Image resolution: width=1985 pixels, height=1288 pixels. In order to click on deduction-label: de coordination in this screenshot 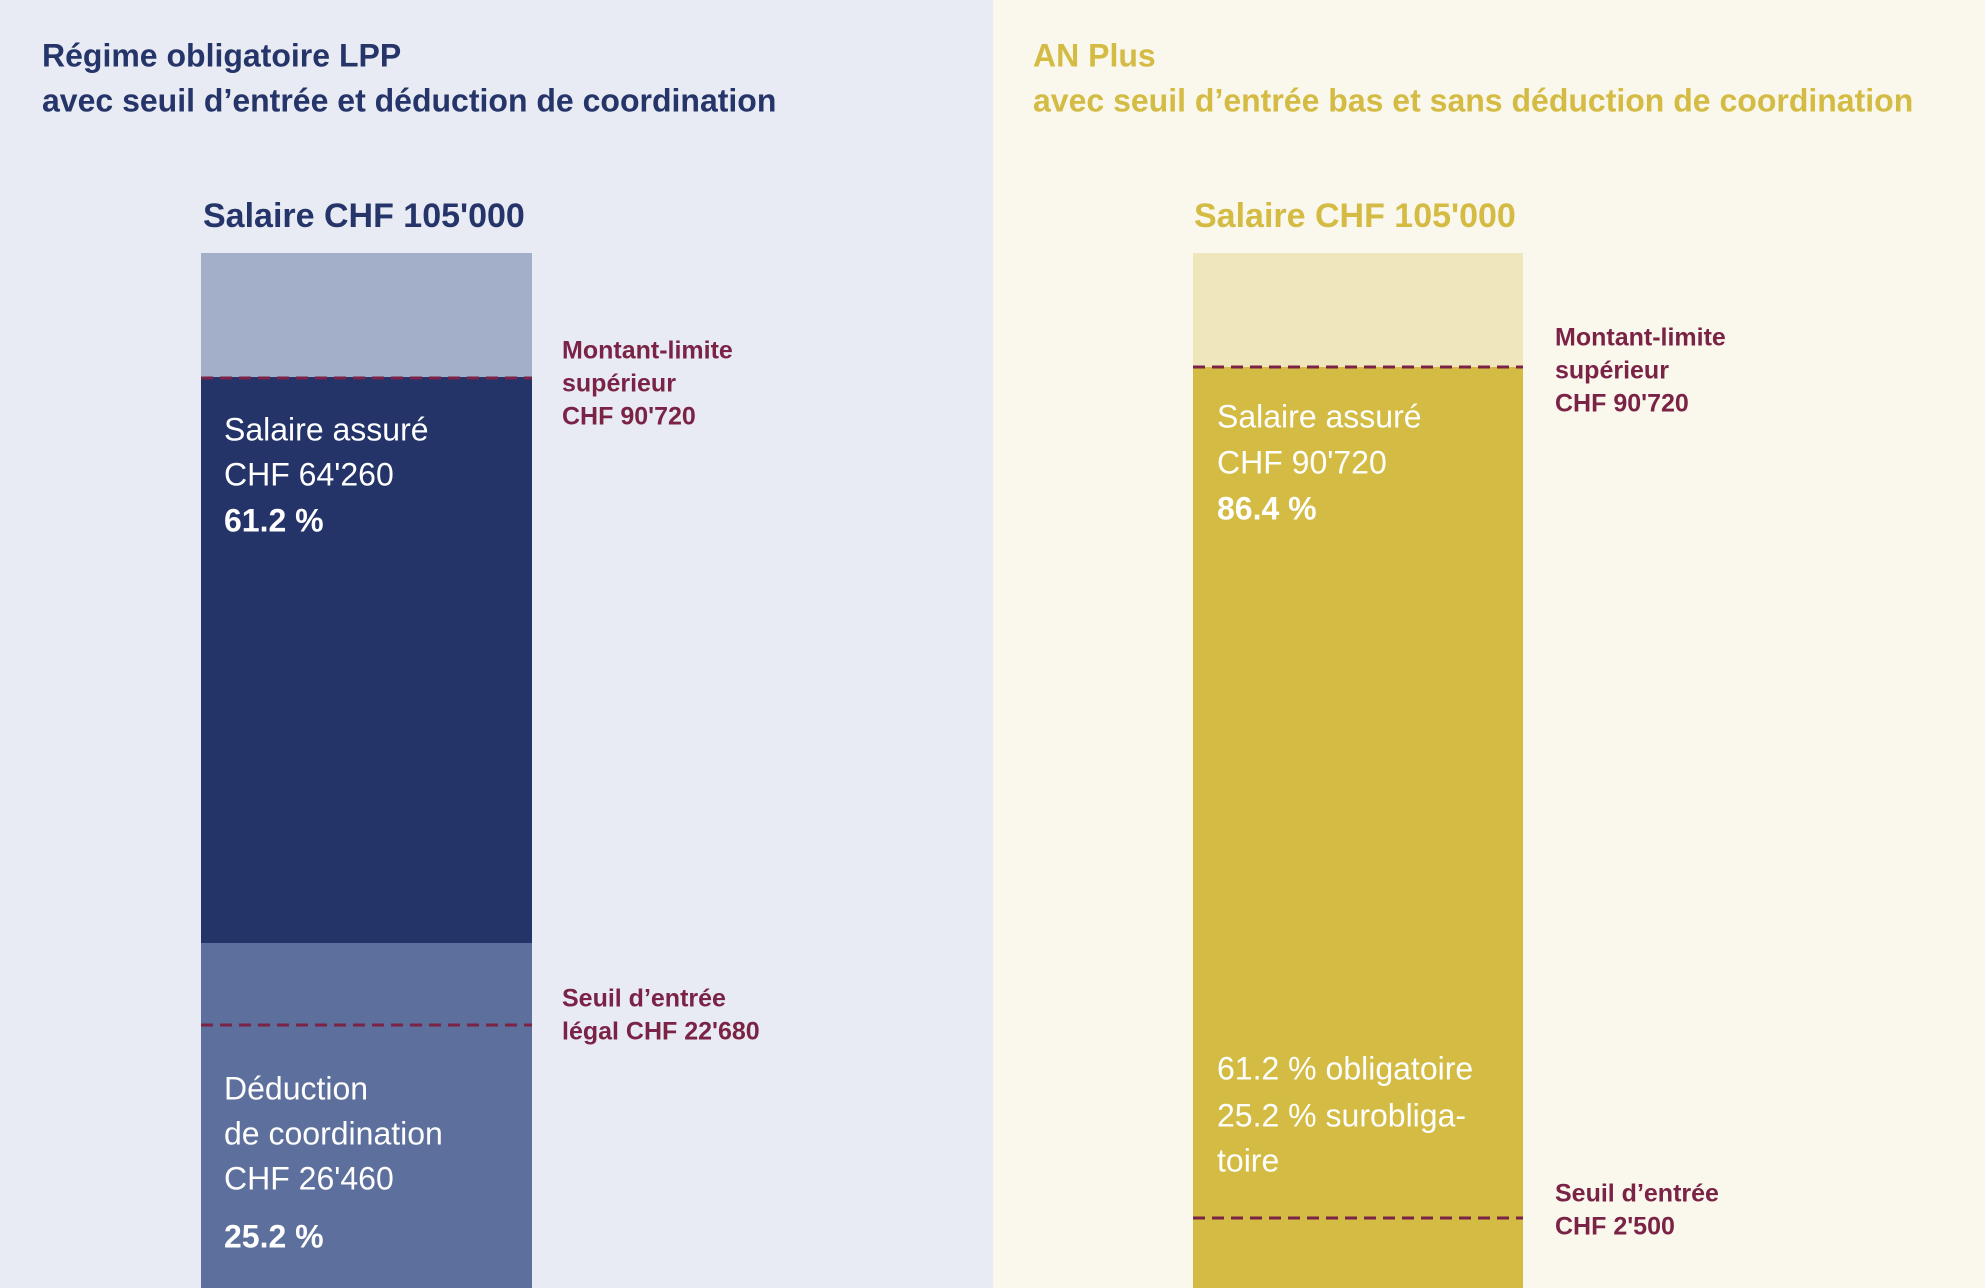, I will do `click(333, 1133)`.